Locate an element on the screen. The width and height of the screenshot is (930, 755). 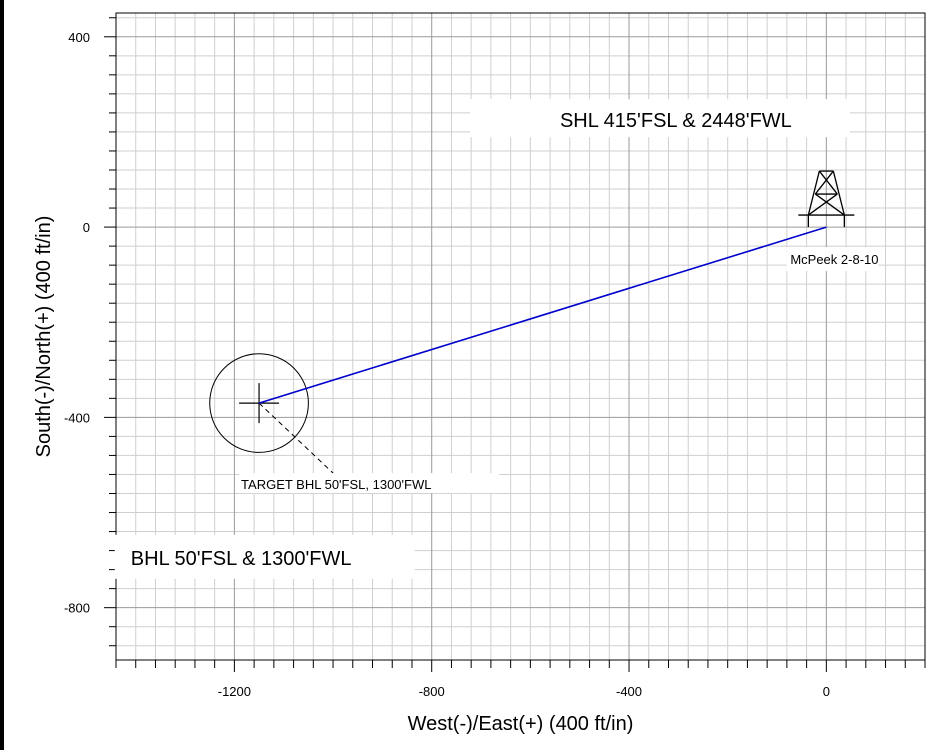
bhl-annotation-background is located at coordinates (264, 556).